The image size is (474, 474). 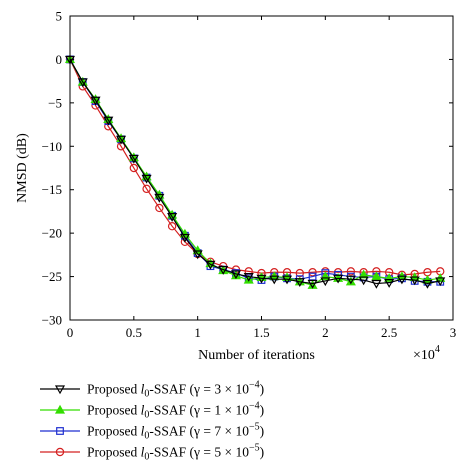 What do you see at coordinates (199, 389) in the screenshot?
I see `legend-params: -SSAF (γ = 3 × 10` at bounding box center [199, 389].